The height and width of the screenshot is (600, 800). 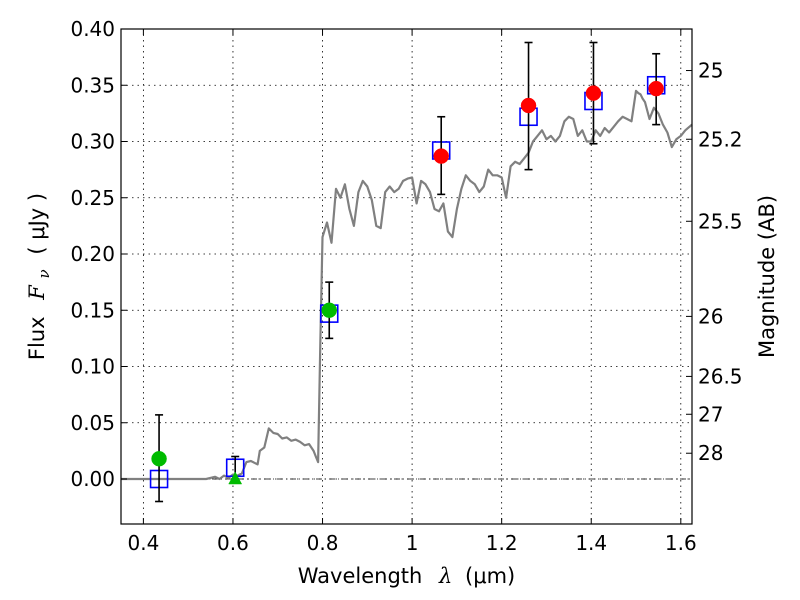 I want to click on y-tick-label: 0.10, so click(x=92, y=367).